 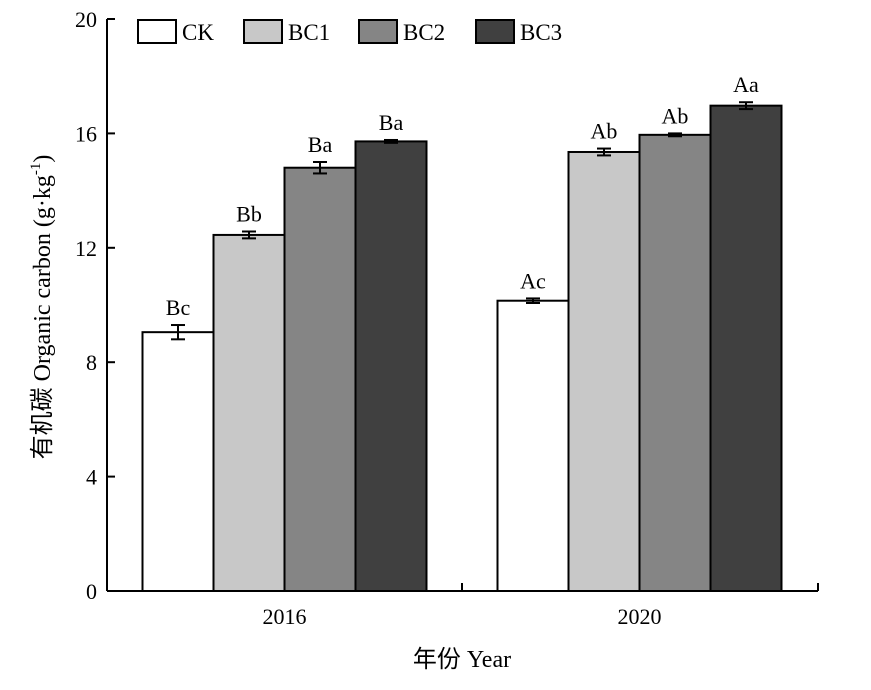 I want to click on error-bar-bc3-2020, so click(x=746, y=106).